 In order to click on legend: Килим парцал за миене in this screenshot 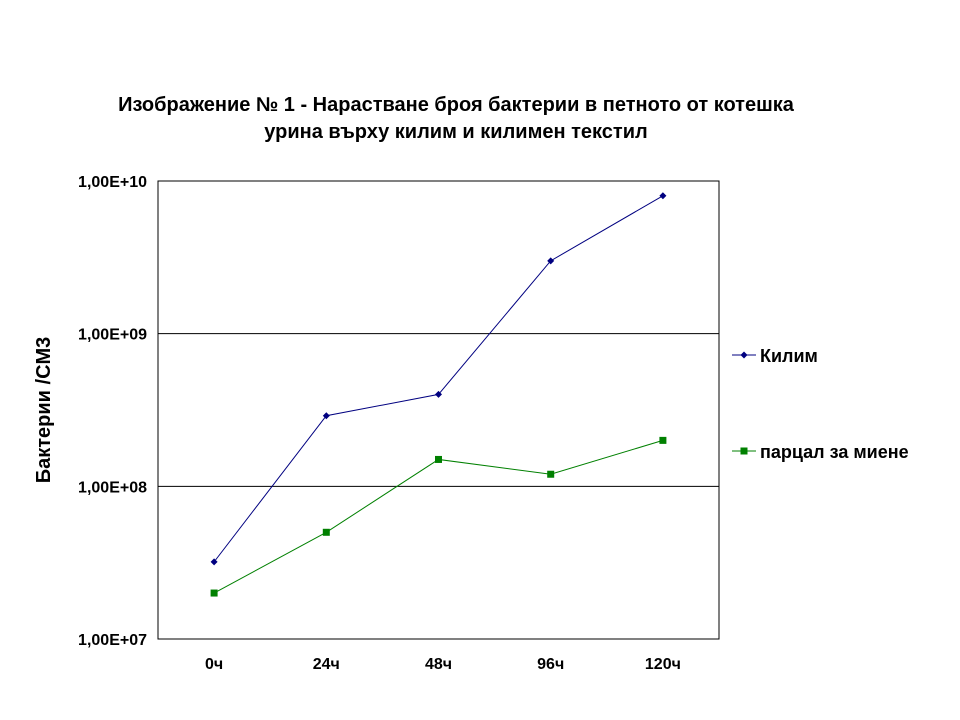, I will do `click(820, 404)`.